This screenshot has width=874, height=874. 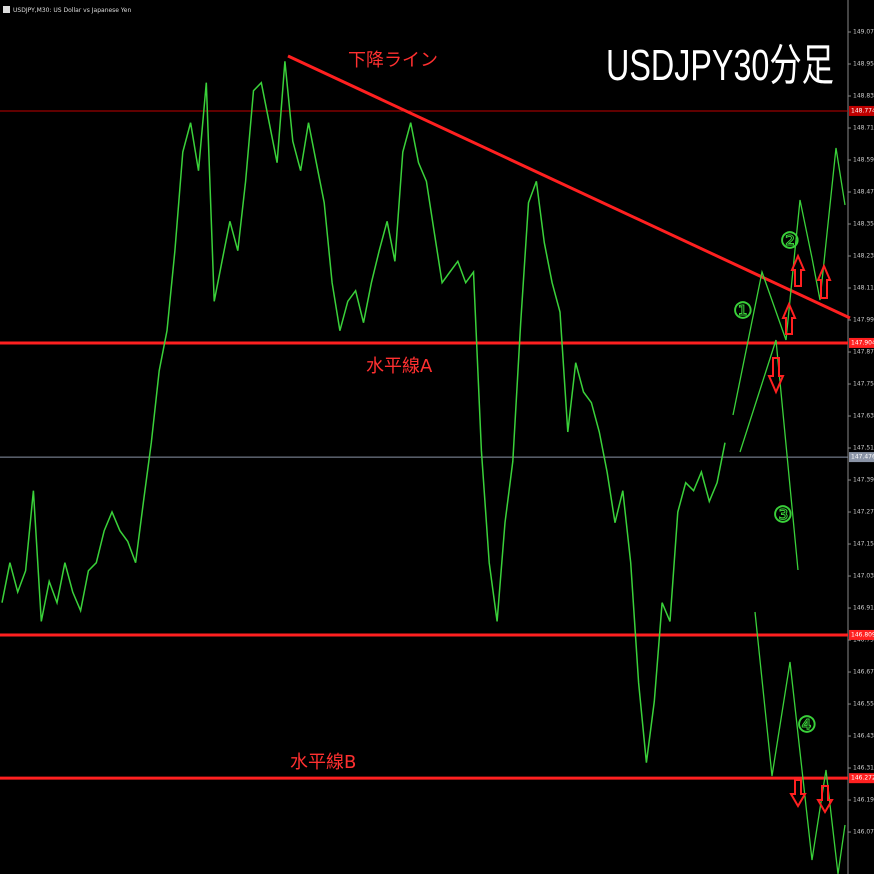 I want to click on annotation: ④, so click(x=807, y=725).